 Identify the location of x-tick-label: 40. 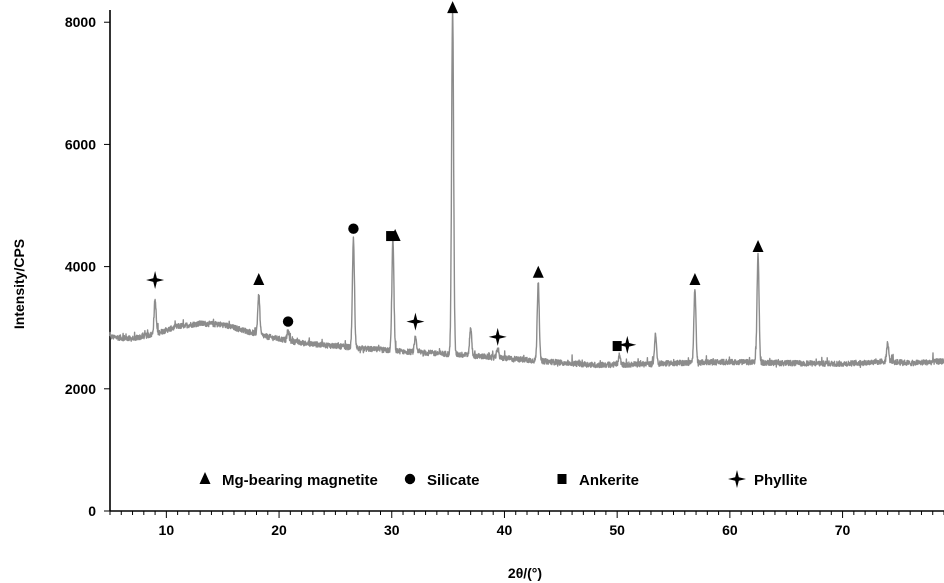
(505, 530).